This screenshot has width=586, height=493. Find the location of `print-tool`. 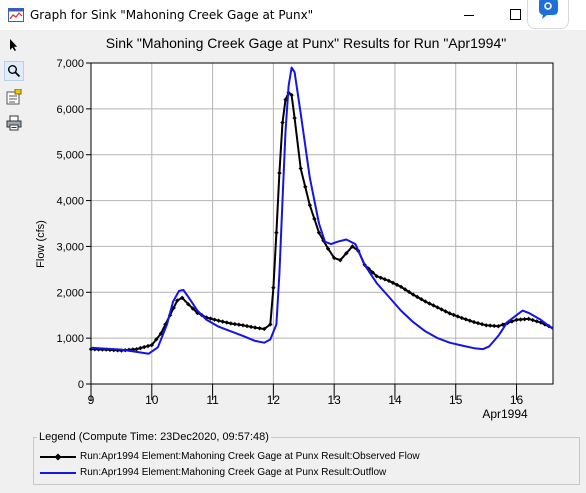

print-tool is located at coordinates (14, 123).